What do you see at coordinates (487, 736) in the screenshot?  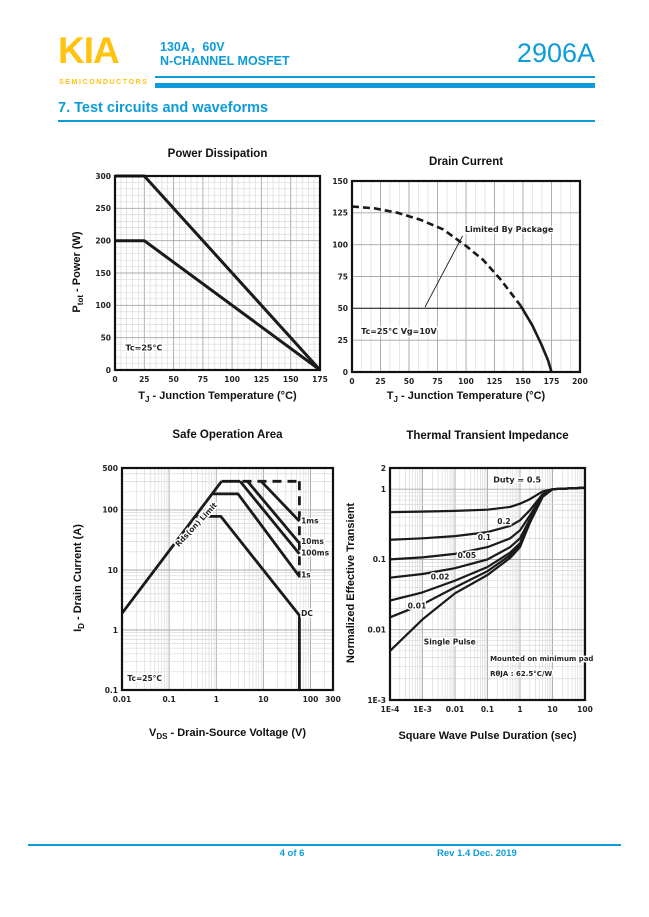 I see `thermal-xlabel: Square Wave Pulse Duration (sec)` at bounding box center [487, 736].